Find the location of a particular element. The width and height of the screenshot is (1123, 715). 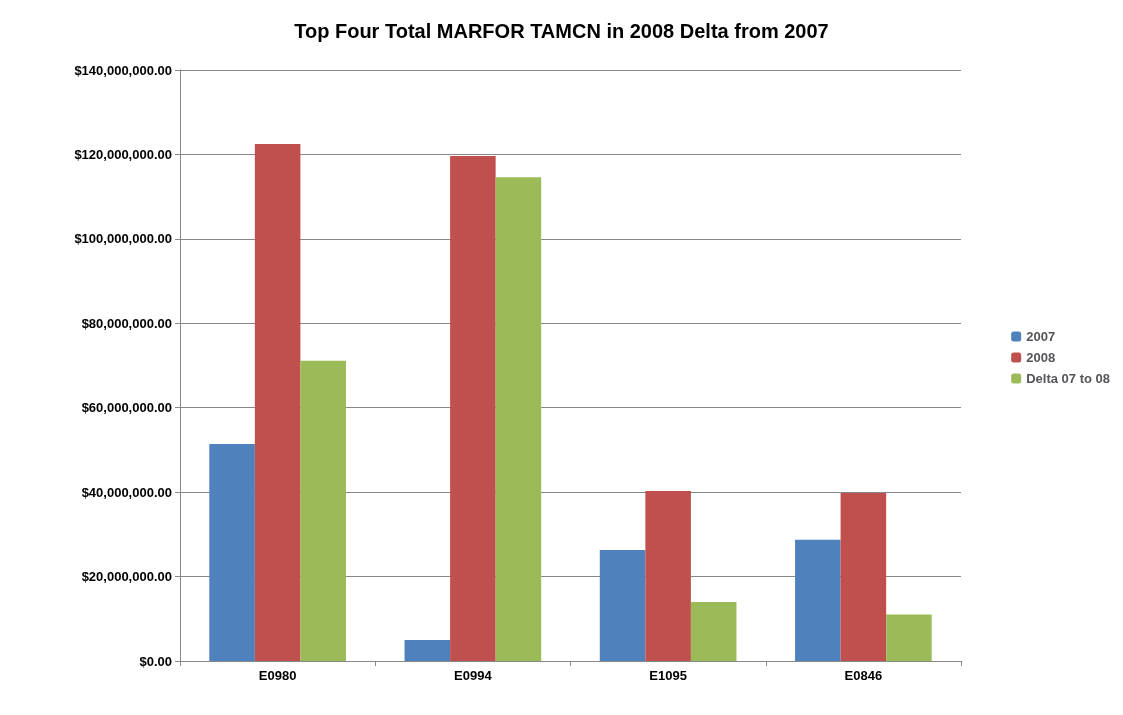

x-tick-label: E1095 is located at coordinates (668, 675).